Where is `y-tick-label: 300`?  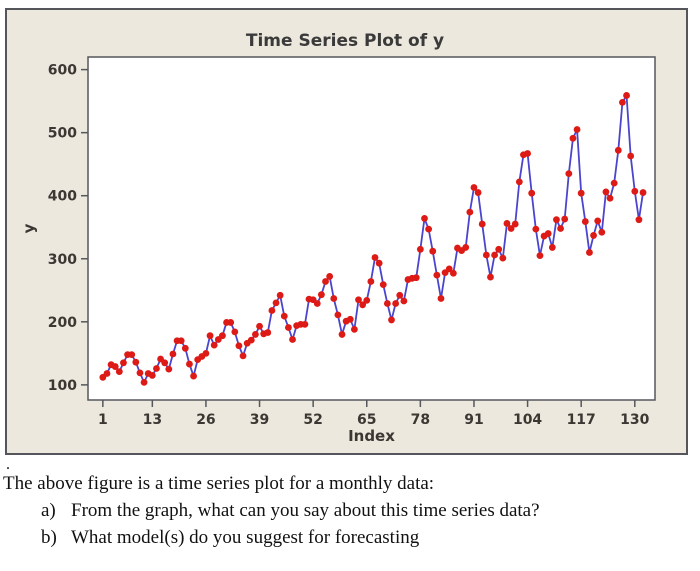
y-tick-label: 300 is located at coordinates (62, 260).